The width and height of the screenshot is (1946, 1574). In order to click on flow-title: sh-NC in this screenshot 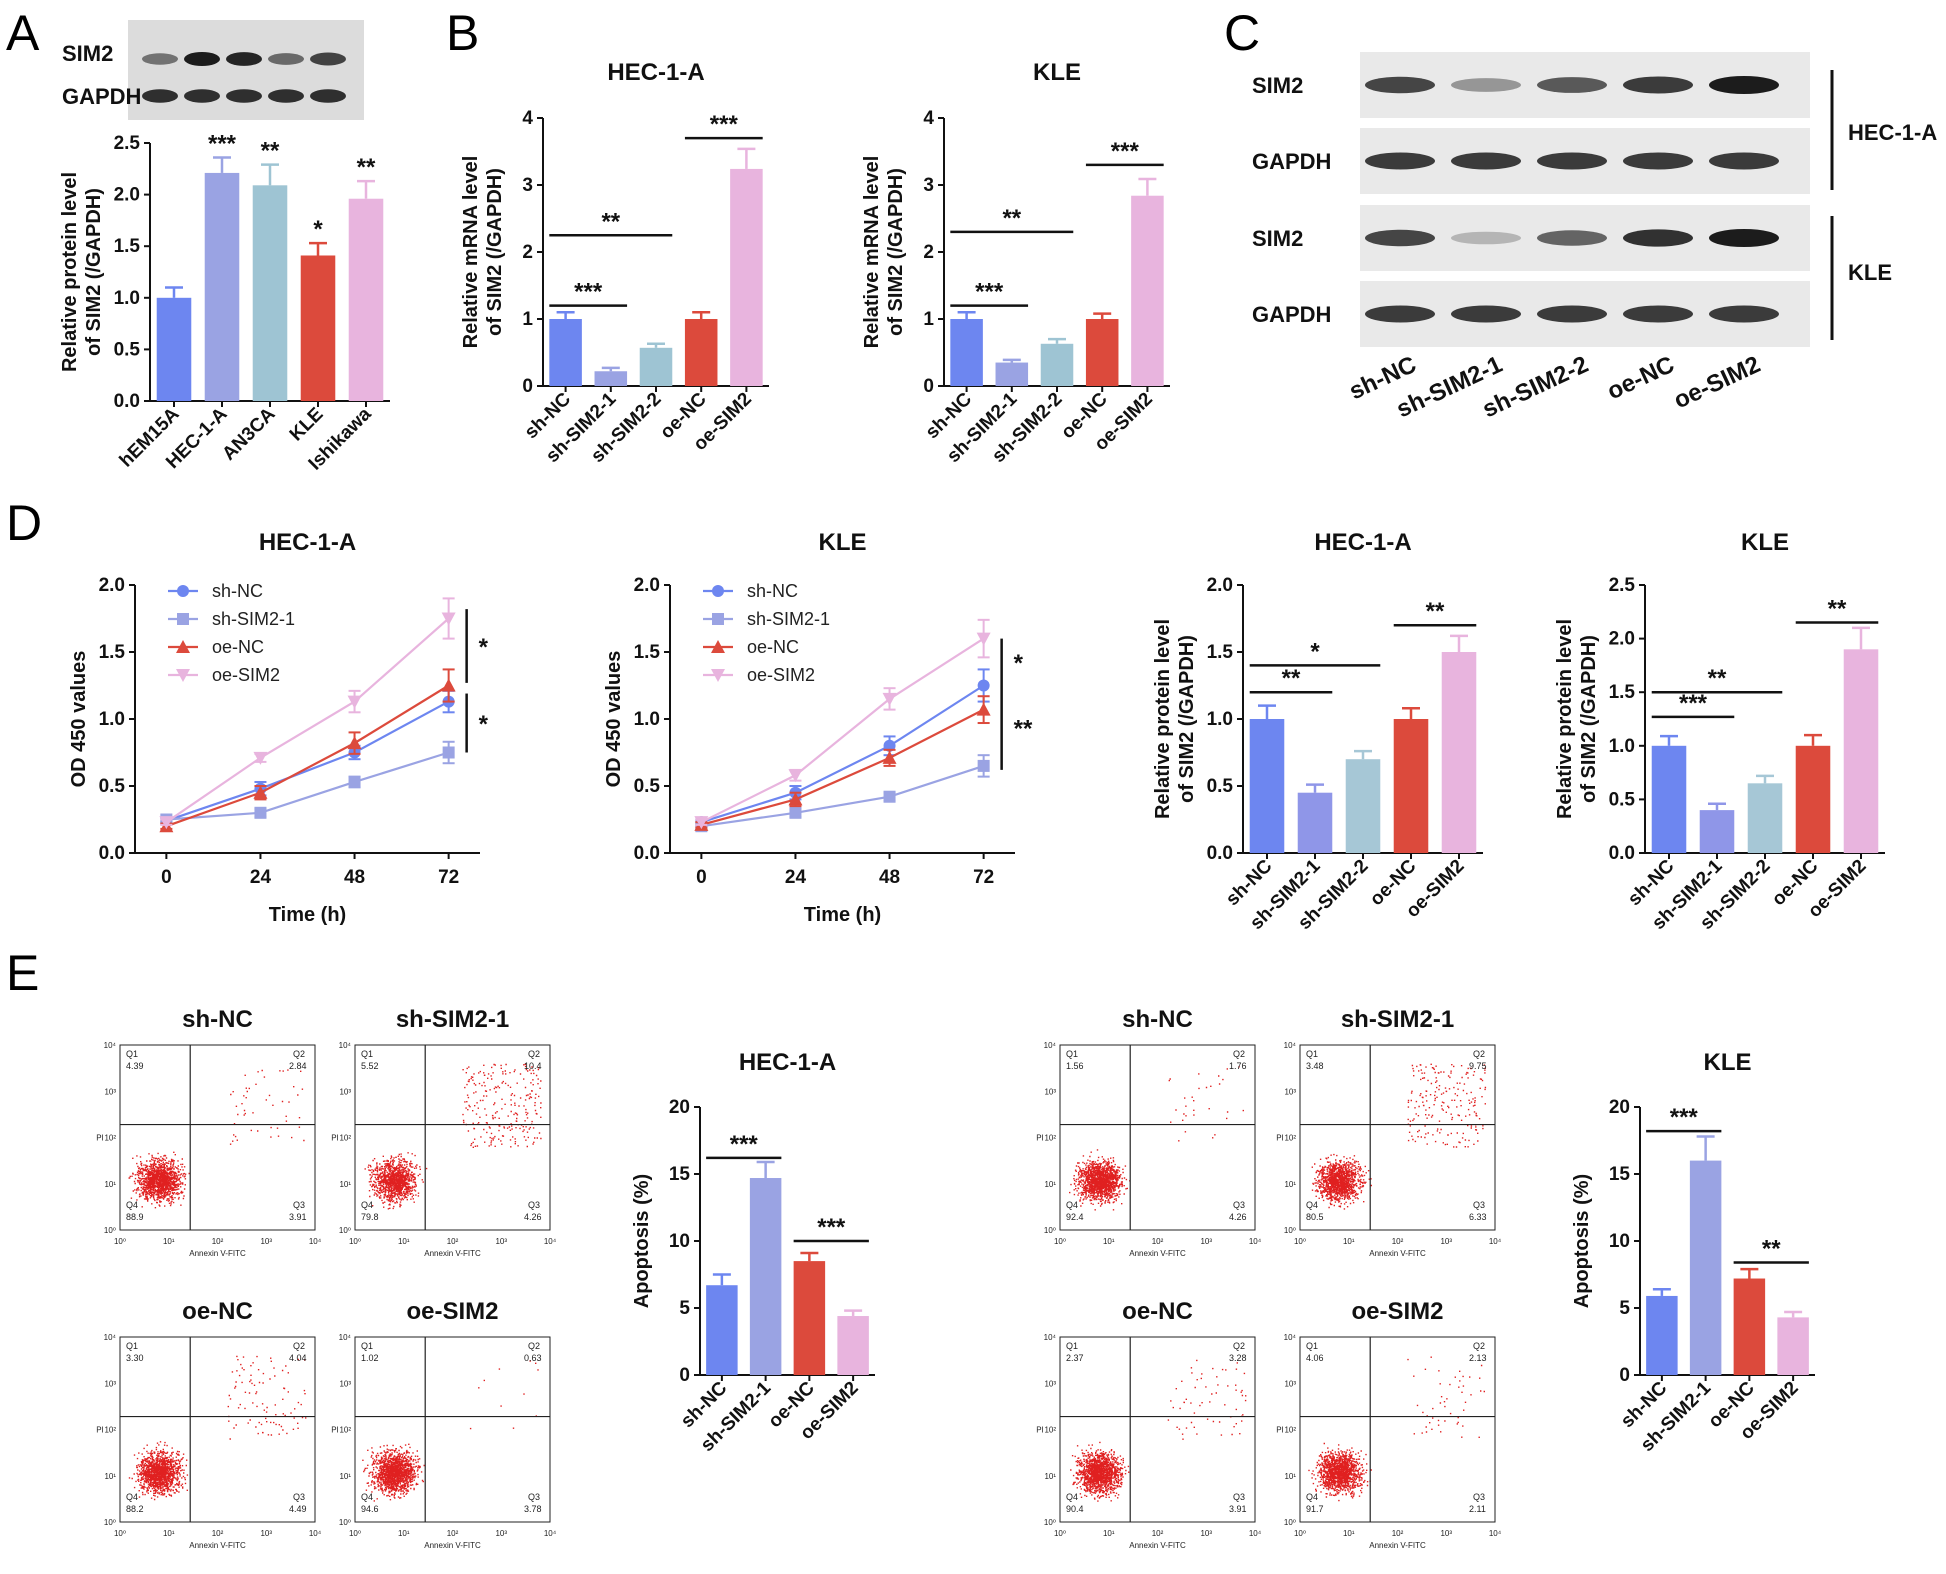, I will do `click(217, 1019)`.